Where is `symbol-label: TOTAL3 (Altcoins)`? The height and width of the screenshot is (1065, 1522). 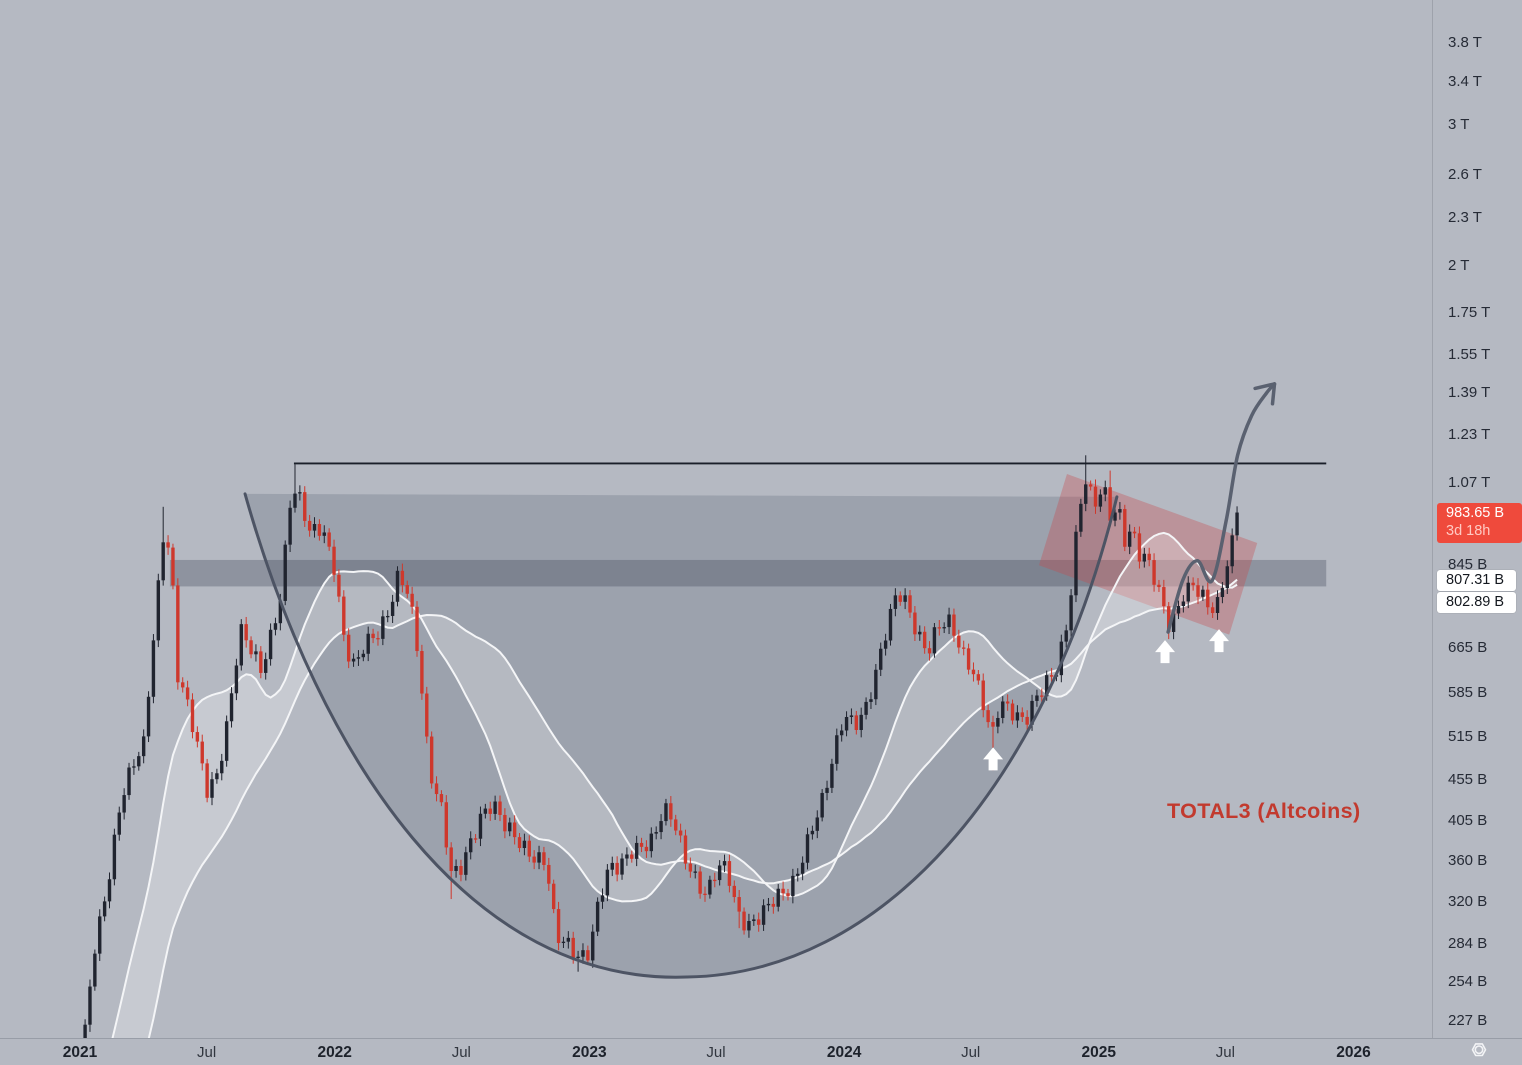
symbol-label: TOTAL3 (Altcoins) is located at coordinates (1264, 811).